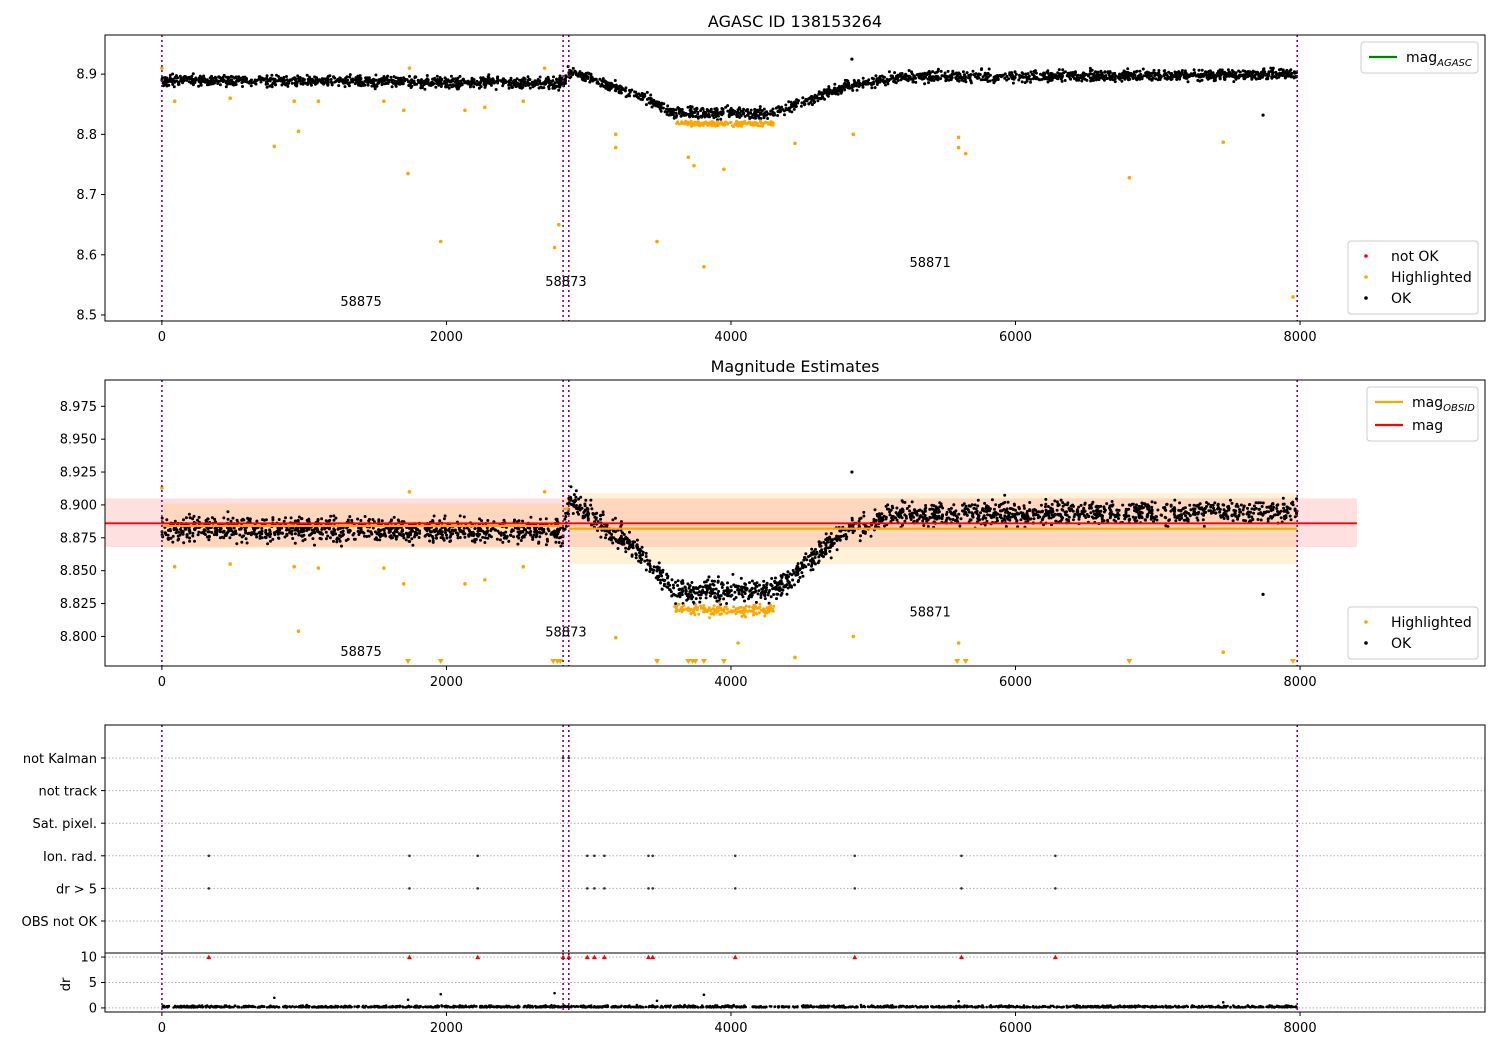  What do you see at coordinates (1413, 277) in the screenshot?
I see `points-legend` at bounding box center [1413, 277].